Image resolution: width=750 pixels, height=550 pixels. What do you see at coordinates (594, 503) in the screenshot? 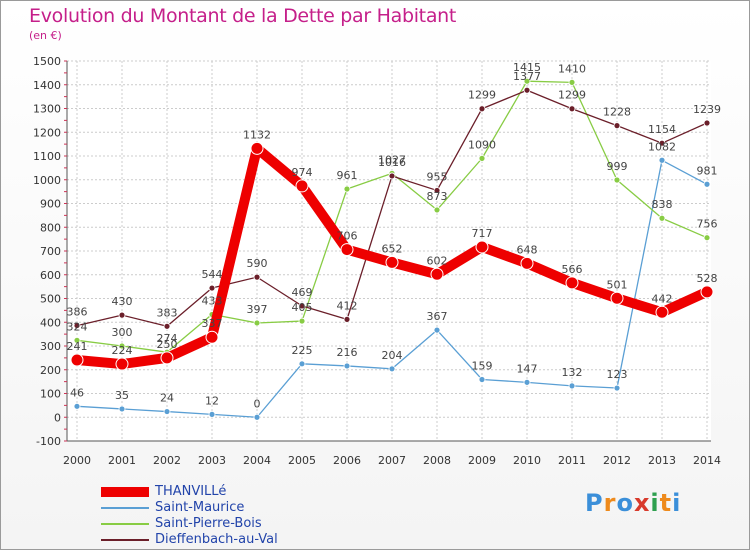
I see `logo-letter: P` at bounding box center [594, 503].